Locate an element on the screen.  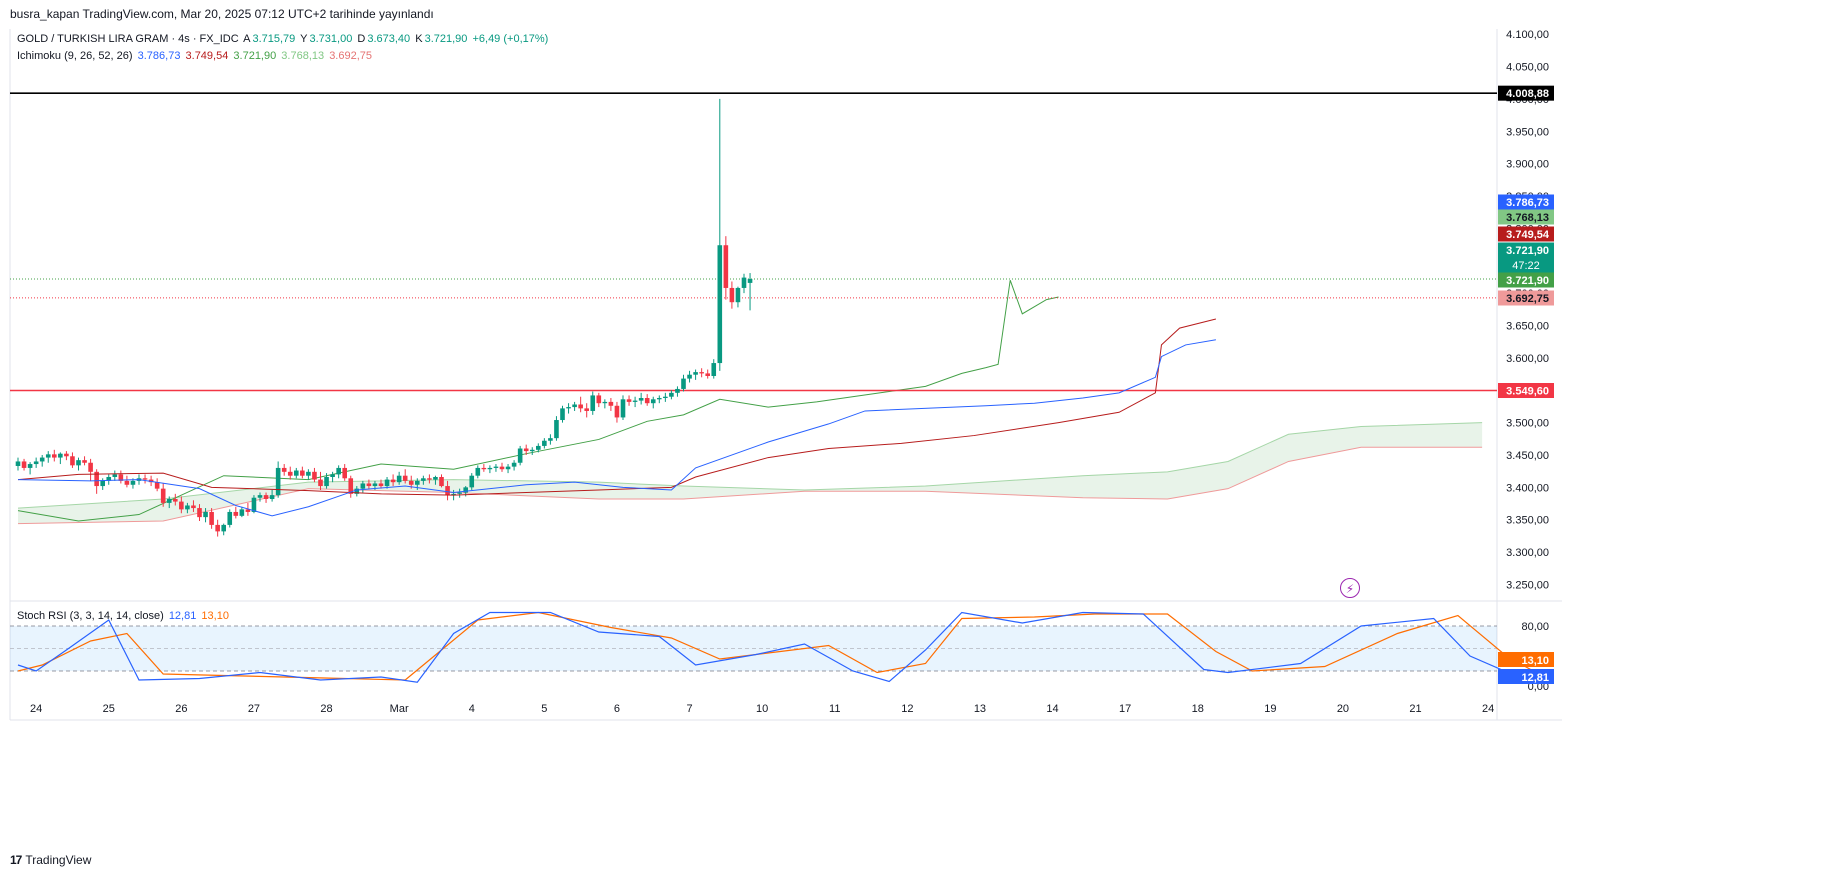
stoch-k-tag: 12,81 is located at coordinates (1535, 678).